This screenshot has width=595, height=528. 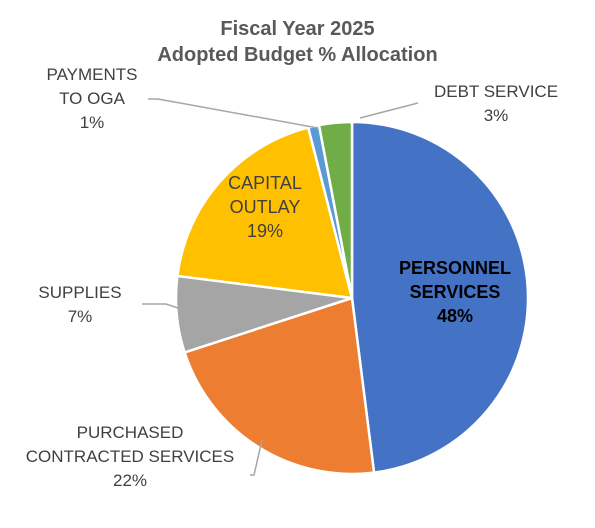 I want to click on slice-label-0: PERSONNEL SERVICES 48%, so click(x=455, y=292).